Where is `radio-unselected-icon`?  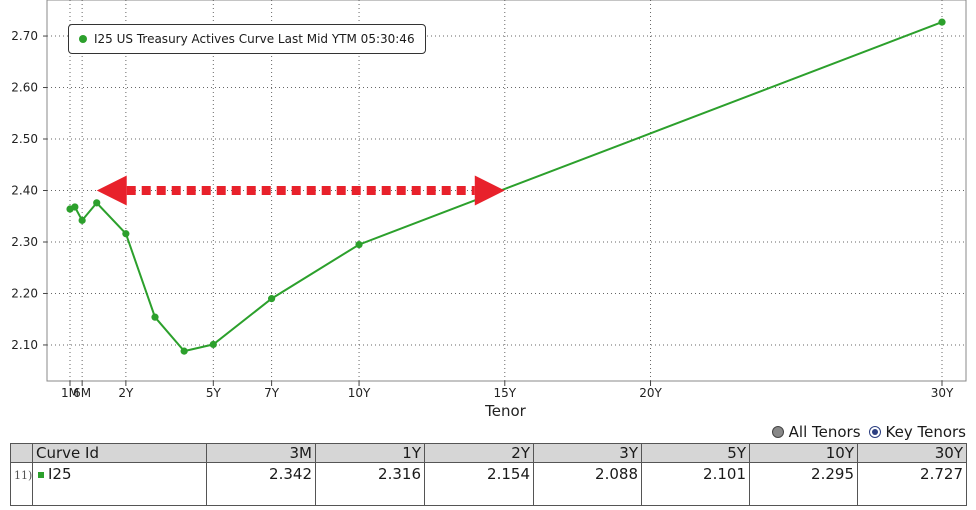 radio-unselected-icon is located at coordinates (777, 432).